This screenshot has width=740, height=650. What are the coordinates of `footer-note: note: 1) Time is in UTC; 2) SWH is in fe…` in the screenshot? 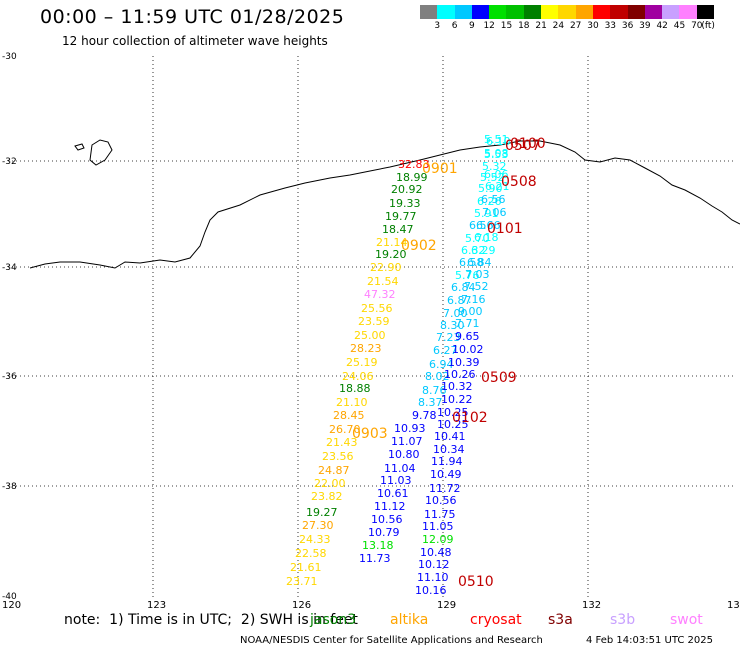 It's located at (211, 620).